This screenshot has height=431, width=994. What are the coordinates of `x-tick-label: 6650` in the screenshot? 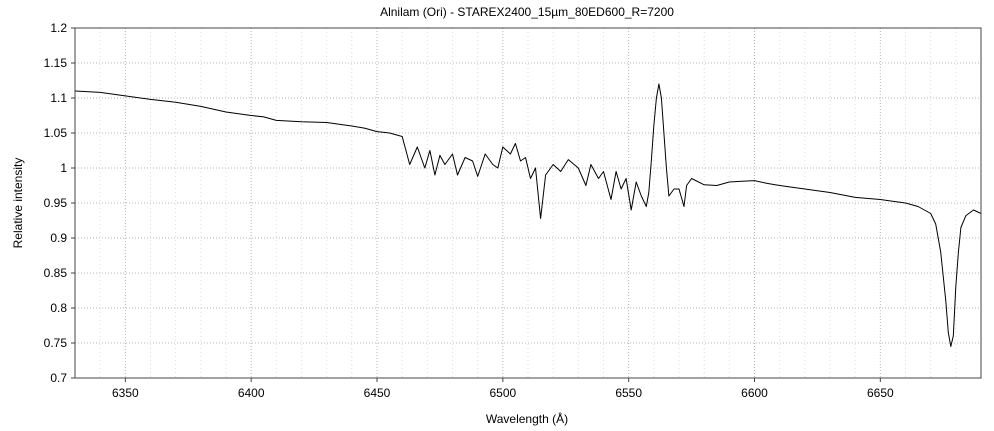 It's located at (880, 393).